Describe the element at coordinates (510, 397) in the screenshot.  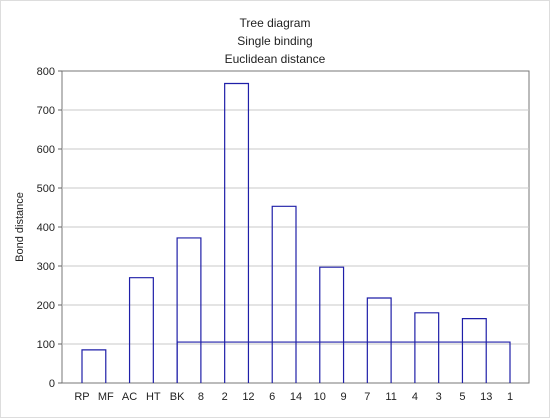
I see `leaf-label: 1` at that location.